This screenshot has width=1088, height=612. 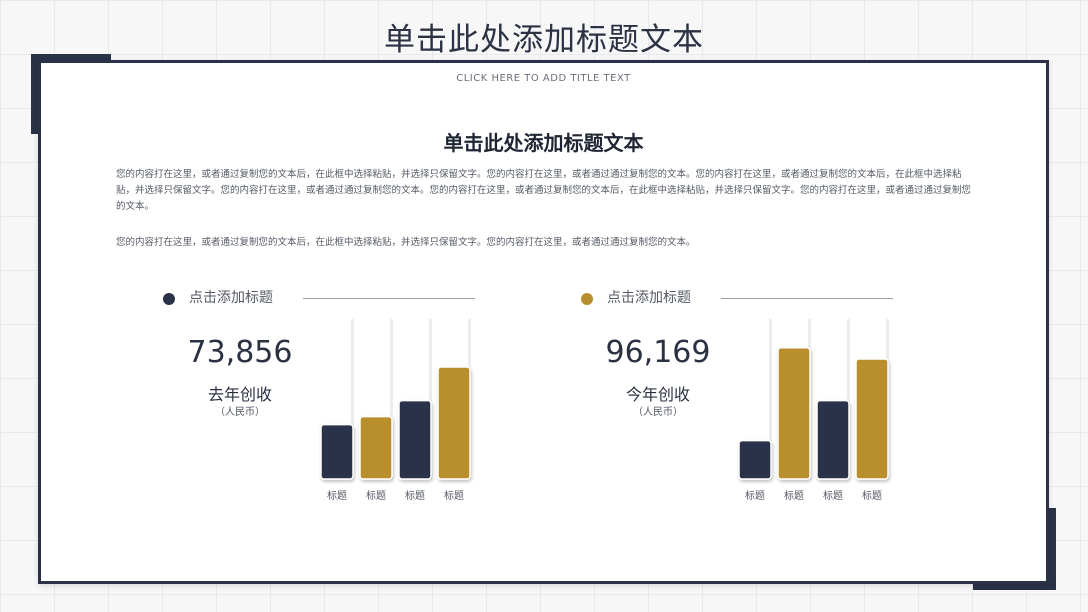 I want to click on section-this-year: 点击添加标题 96,169 今年创收 （人民币） 标题 标题 标题 标题, so click(x=771, y=395).